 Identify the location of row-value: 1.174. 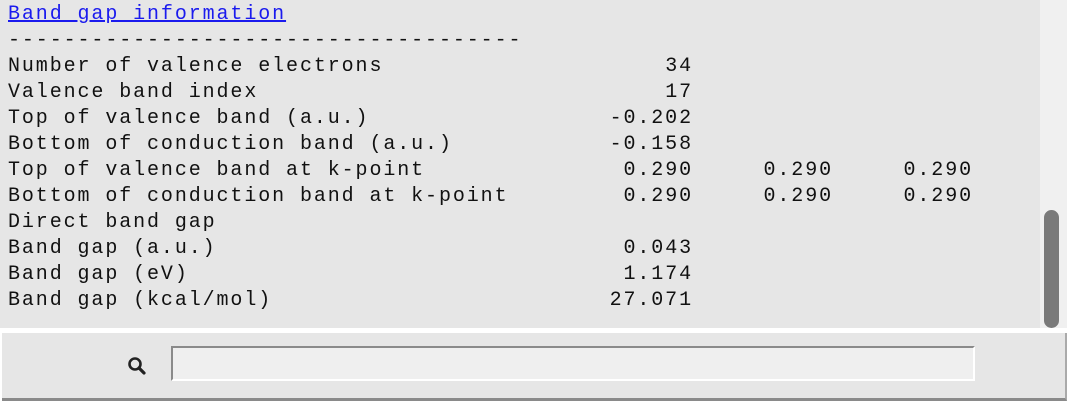
(658, 274).